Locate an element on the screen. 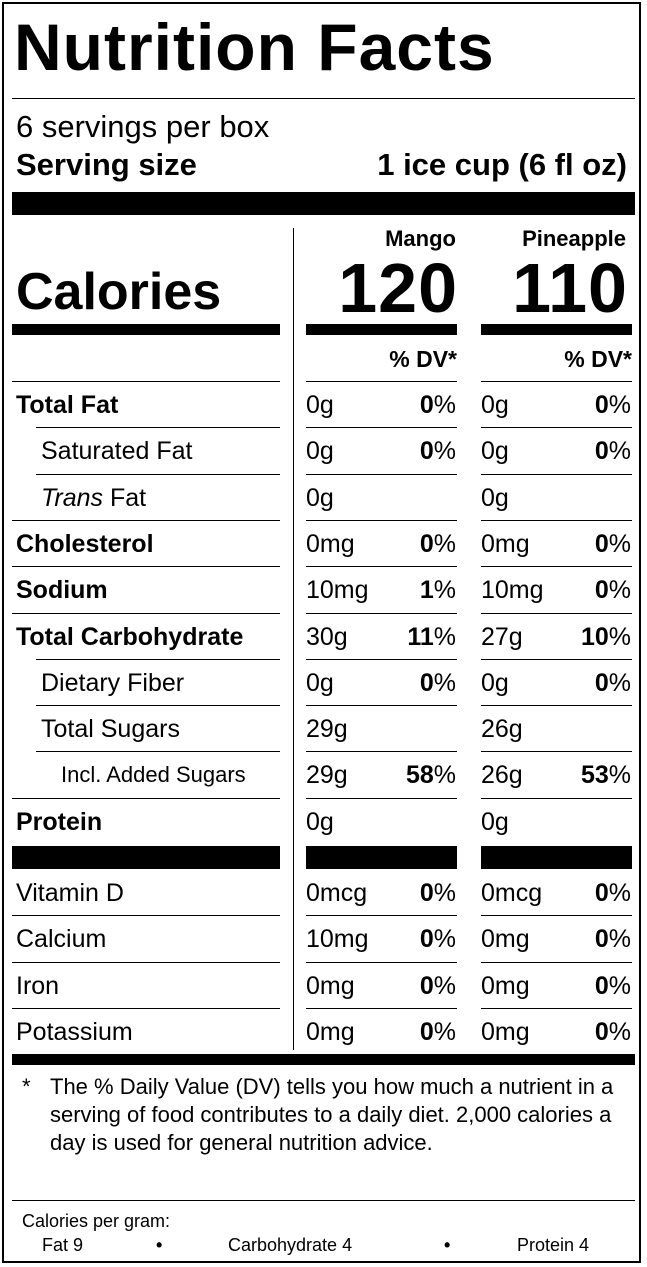 This screenshot has height=1267, width=647. nutrient-row-total-fat: Total Fat 0g 0% 0g 0% is located at coordinates (323, 405).